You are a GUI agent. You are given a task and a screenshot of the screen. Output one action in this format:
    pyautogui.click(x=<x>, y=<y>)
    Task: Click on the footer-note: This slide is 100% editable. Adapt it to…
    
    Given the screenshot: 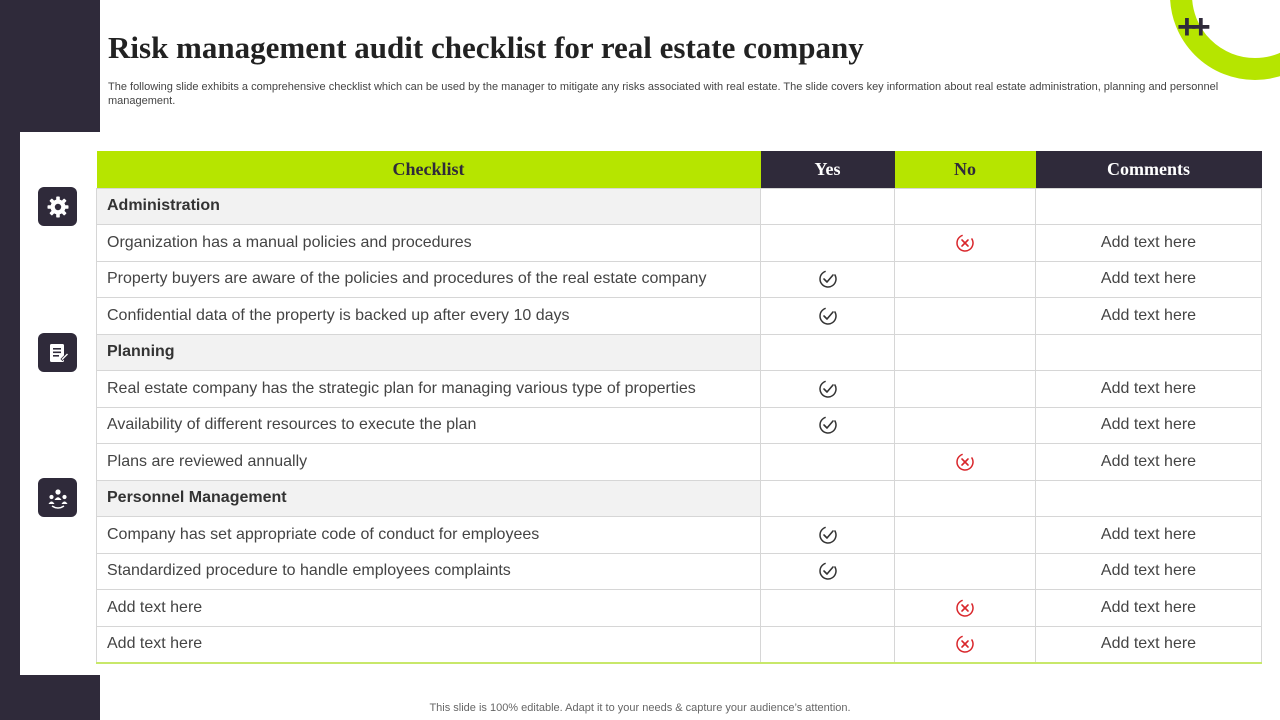 What is the action you would take?
    pyautogui.click(x=640, y=708)
    